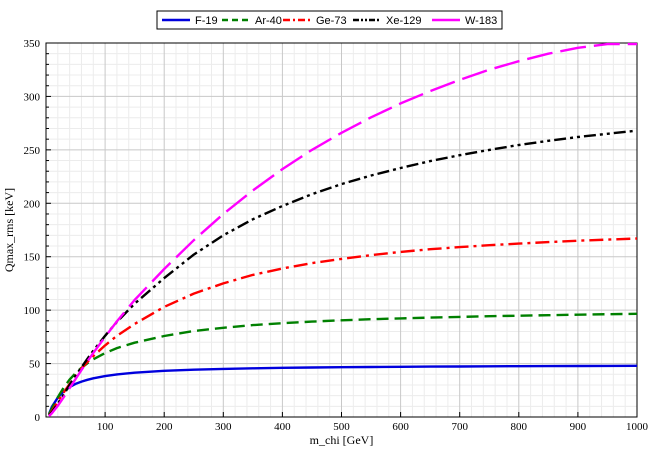 This screenshot has width=654, height=458. I want to click on x-tick-label: 700, so click(459, 427).